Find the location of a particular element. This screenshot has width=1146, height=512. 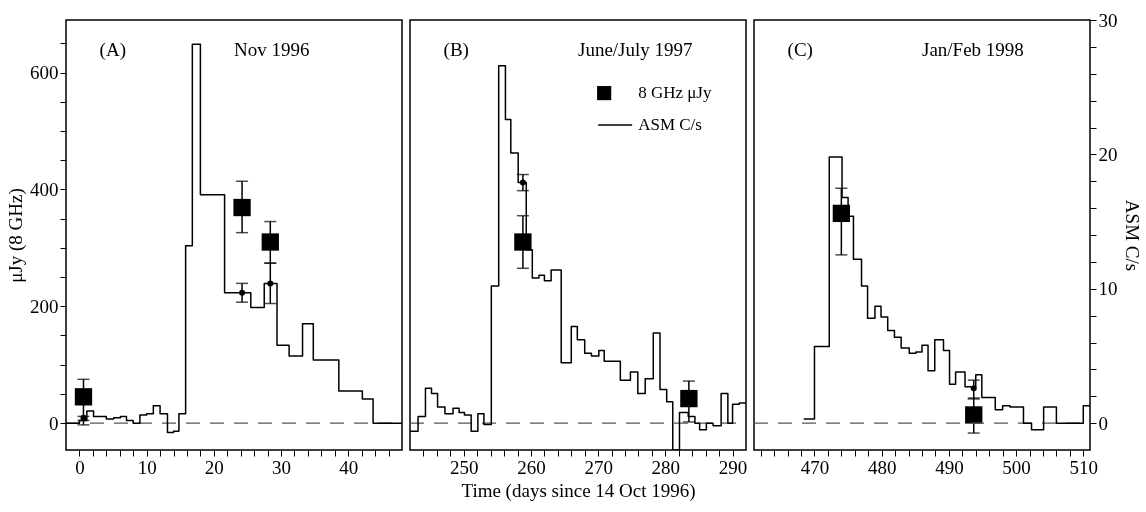

x-tick-label: 510 is located at coordinates (1084, 467).